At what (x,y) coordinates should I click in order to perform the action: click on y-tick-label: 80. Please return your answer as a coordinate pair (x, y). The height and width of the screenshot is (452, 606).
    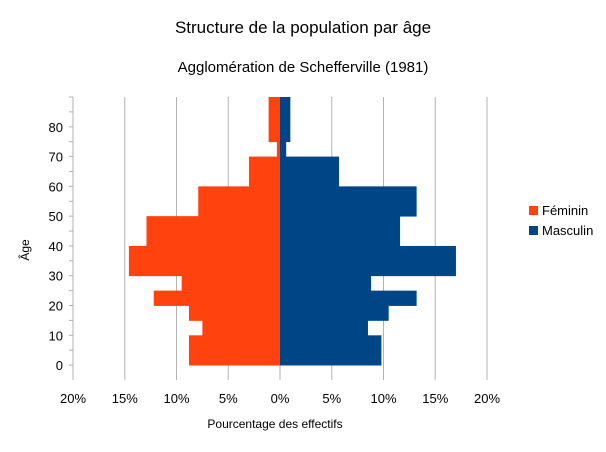
    Looking at the image, I should click on (56, 127).